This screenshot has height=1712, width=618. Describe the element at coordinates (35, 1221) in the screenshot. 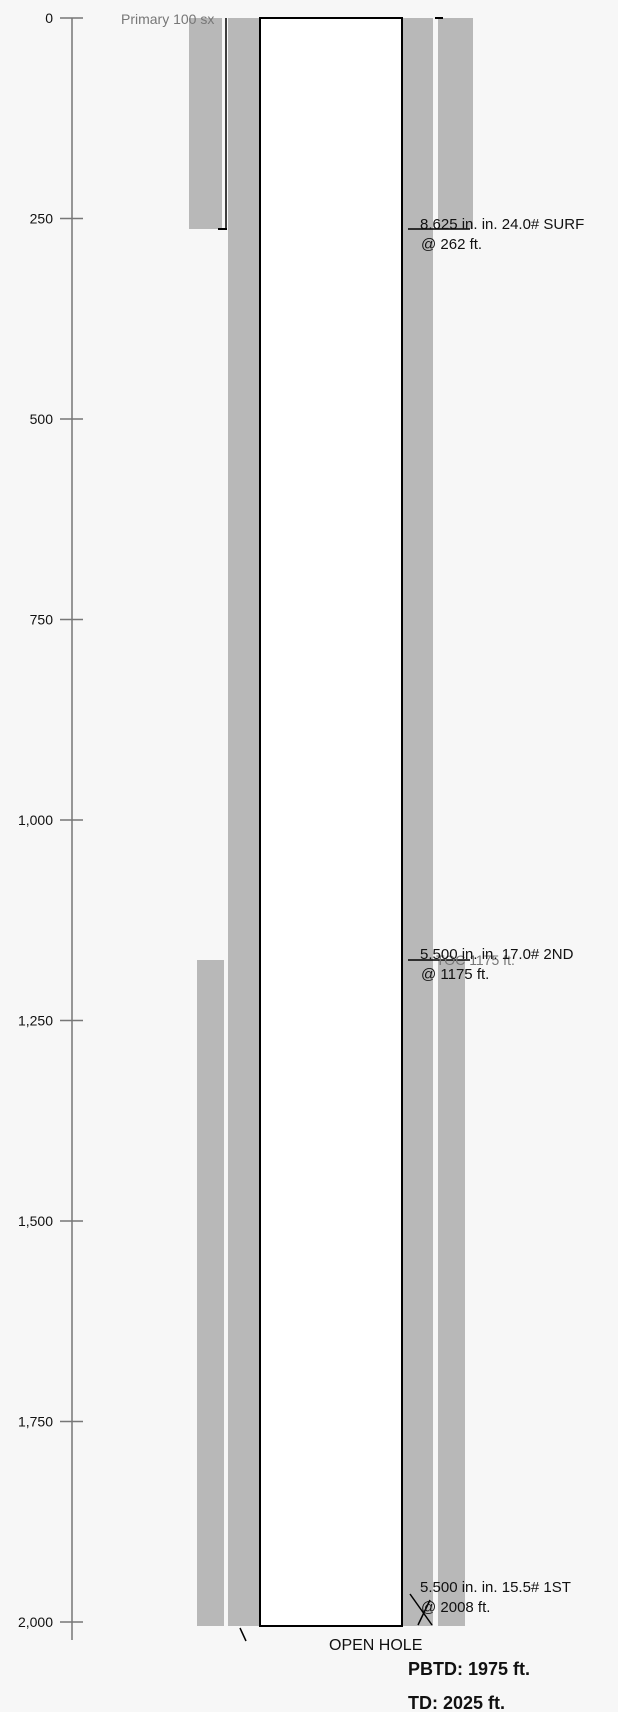

I see `axis-tick-label: 1,500` at that location.